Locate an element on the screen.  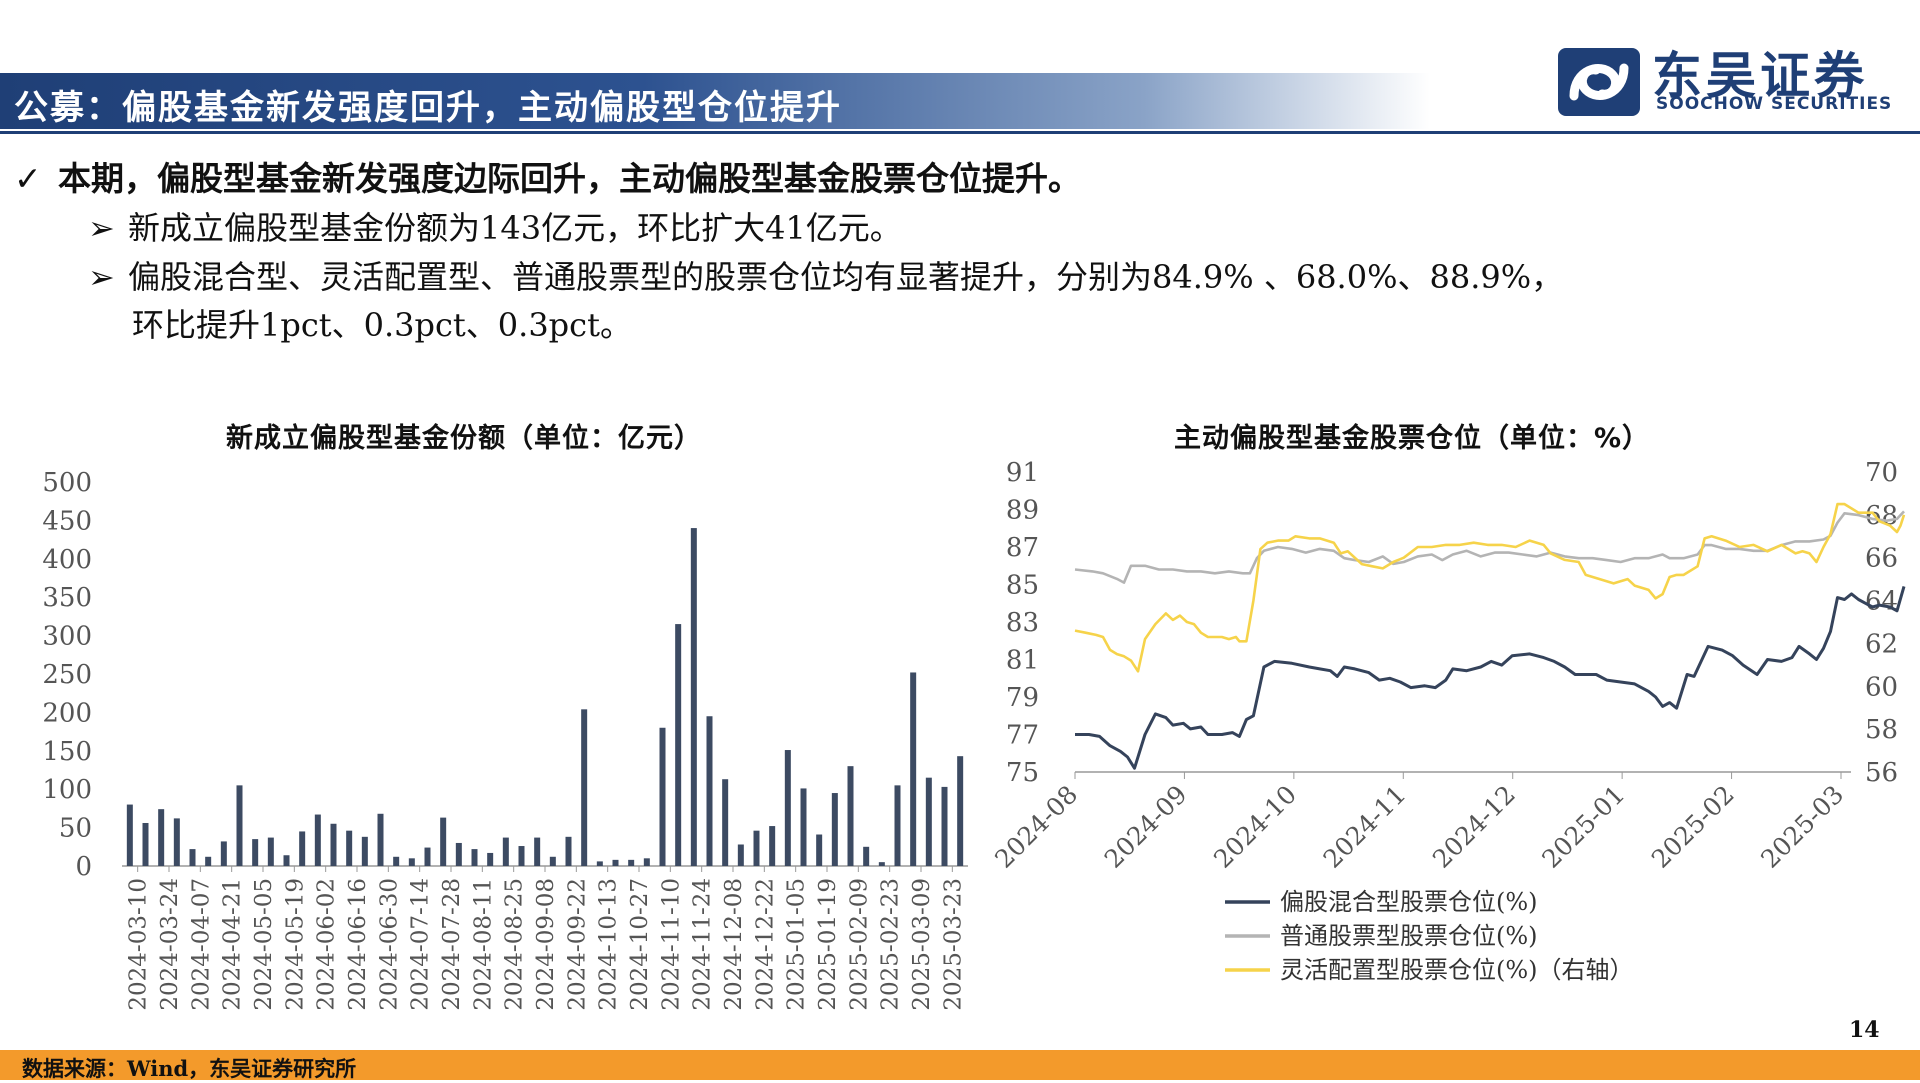
y-tick-label: 300 is located at coordinates (67, 637).